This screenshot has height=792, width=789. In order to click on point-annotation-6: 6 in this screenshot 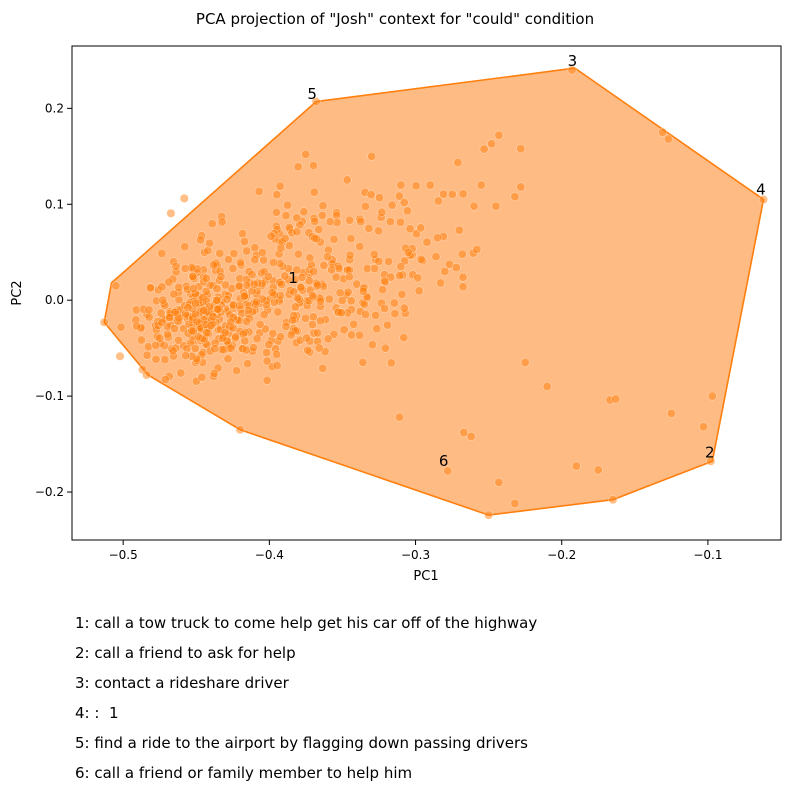, I will do `click(444, 461)`.